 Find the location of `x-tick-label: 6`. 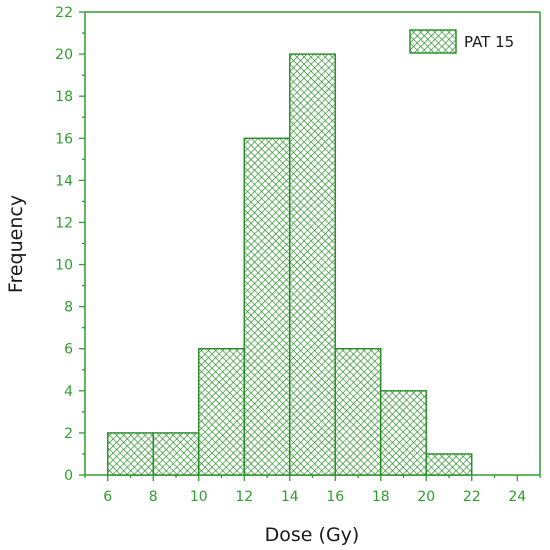

x-tick-label: 6 is located at coordinates (107, 497).